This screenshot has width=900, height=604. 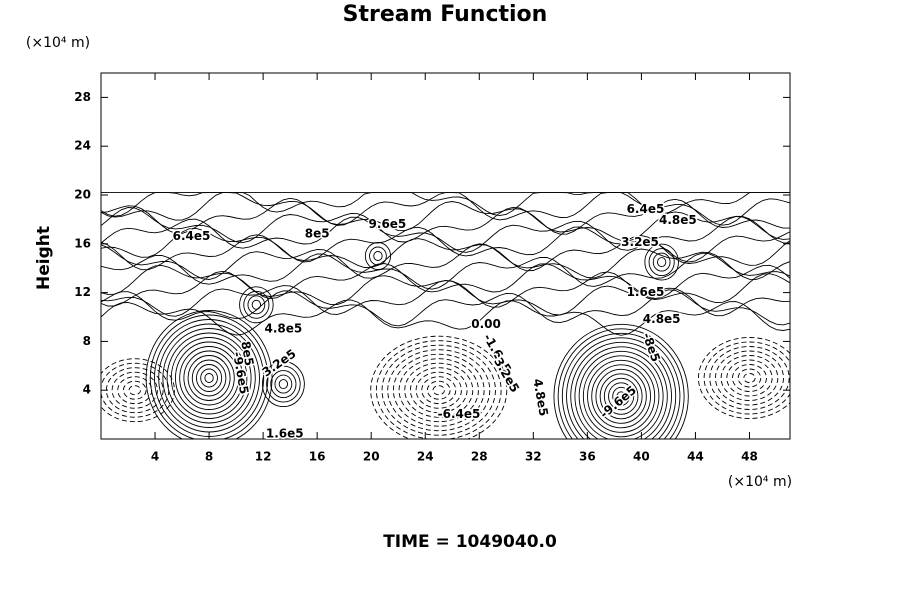 What do you see at coordinates (459, 414) in the screenshot?
I see `contour-label: -6.4e5` at bounding box center [459, 414].